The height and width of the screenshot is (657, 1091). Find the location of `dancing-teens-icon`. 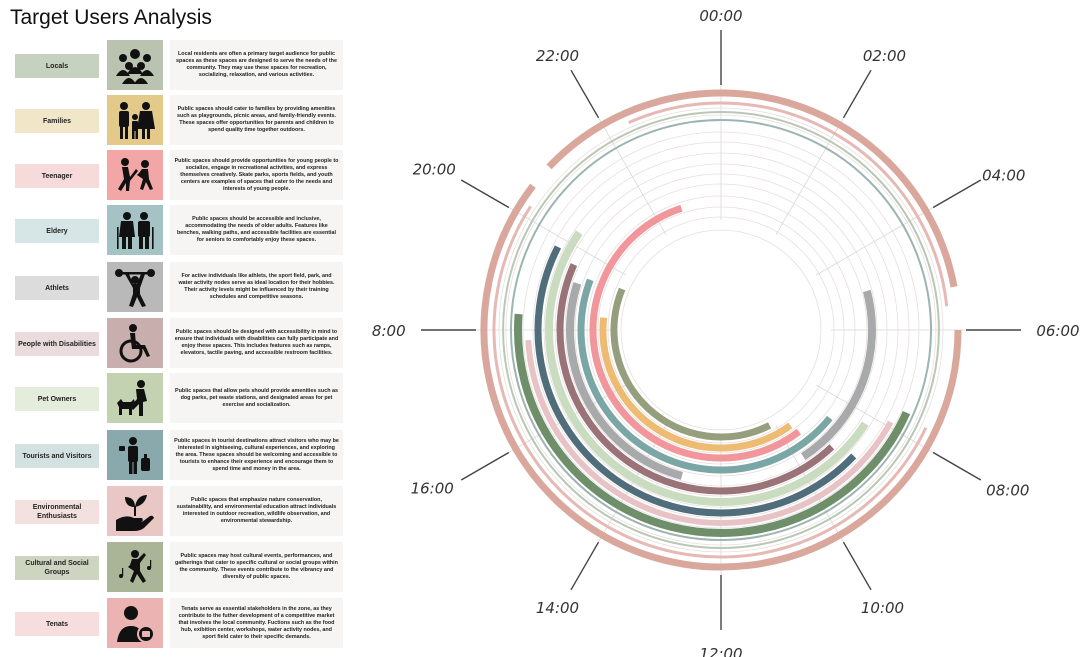

dancing-teens-icon is located at coordinates (135, 175).